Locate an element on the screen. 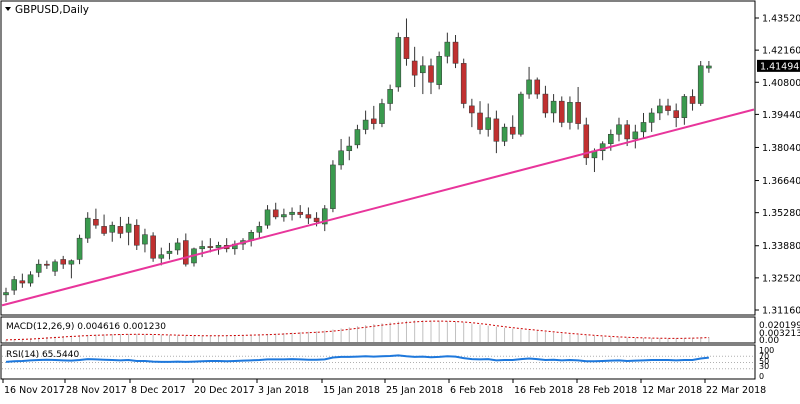 Image resolution: width=800 pixels, height=404 pixels. date-tick-label: 22 Mar 2018 is located at coordinates (736, 390).